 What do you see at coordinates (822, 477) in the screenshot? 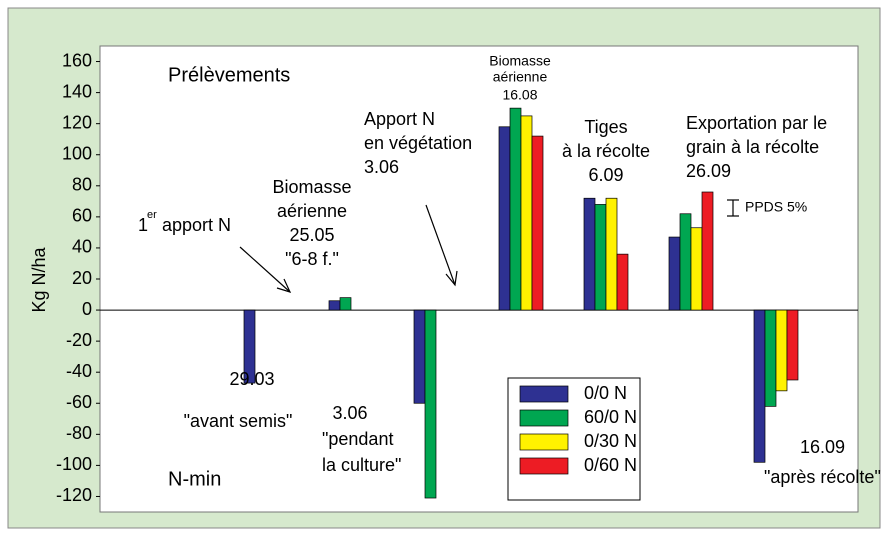
I see `annotation: "après récolte"` at bounding box center [822, 477].